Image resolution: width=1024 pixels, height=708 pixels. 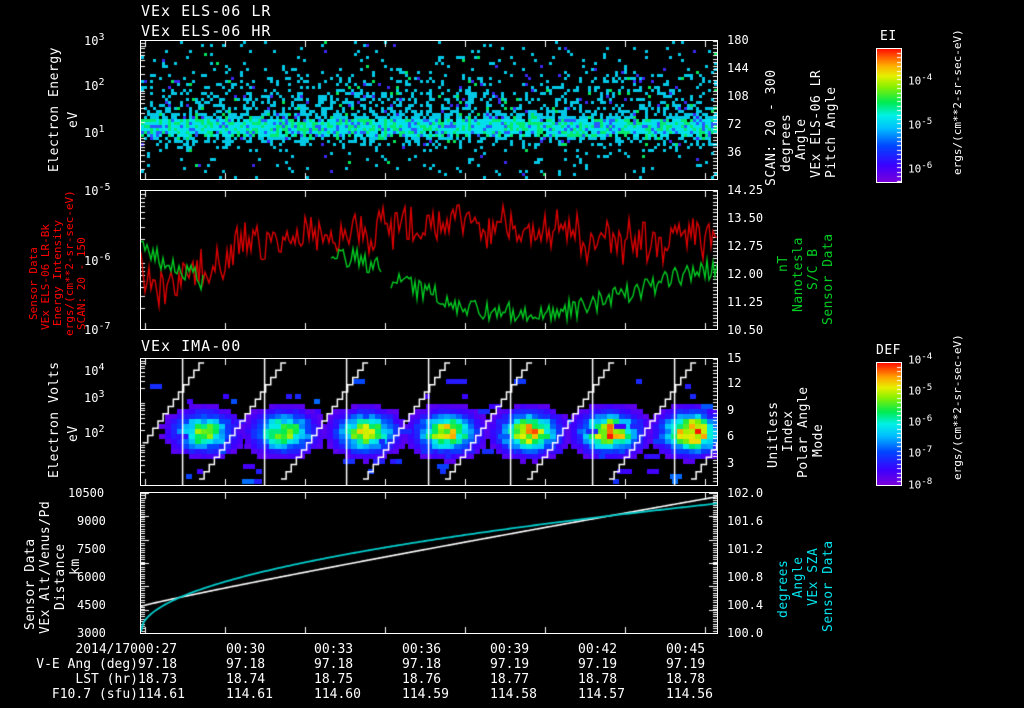 What do you see at coordinates (510, 679) in the screenshot?
I see `time-row-1-value-4: 18.77` at bounding box center [510, 679].